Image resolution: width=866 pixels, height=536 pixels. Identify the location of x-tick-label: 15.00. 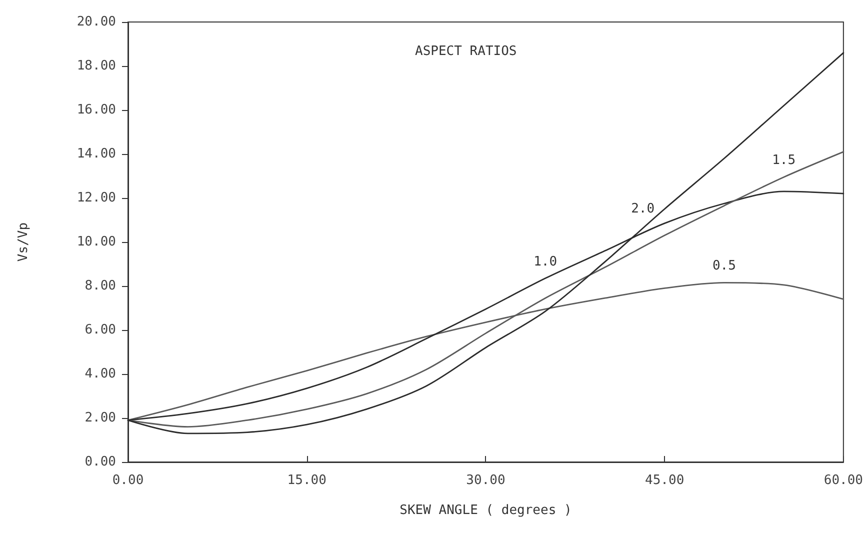
(306, 480).